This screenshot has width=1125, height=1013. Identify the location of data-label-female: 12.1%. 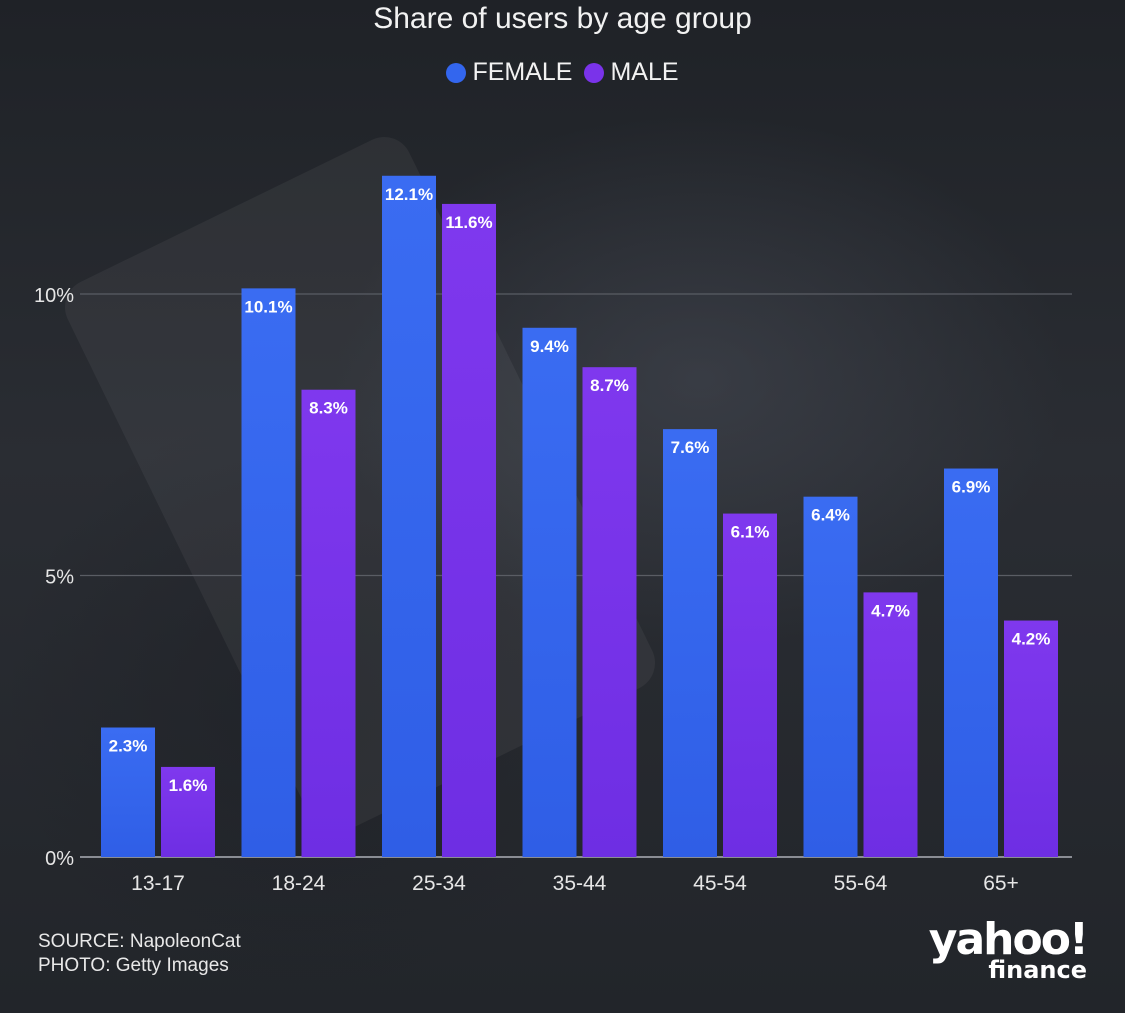
(409, 194).